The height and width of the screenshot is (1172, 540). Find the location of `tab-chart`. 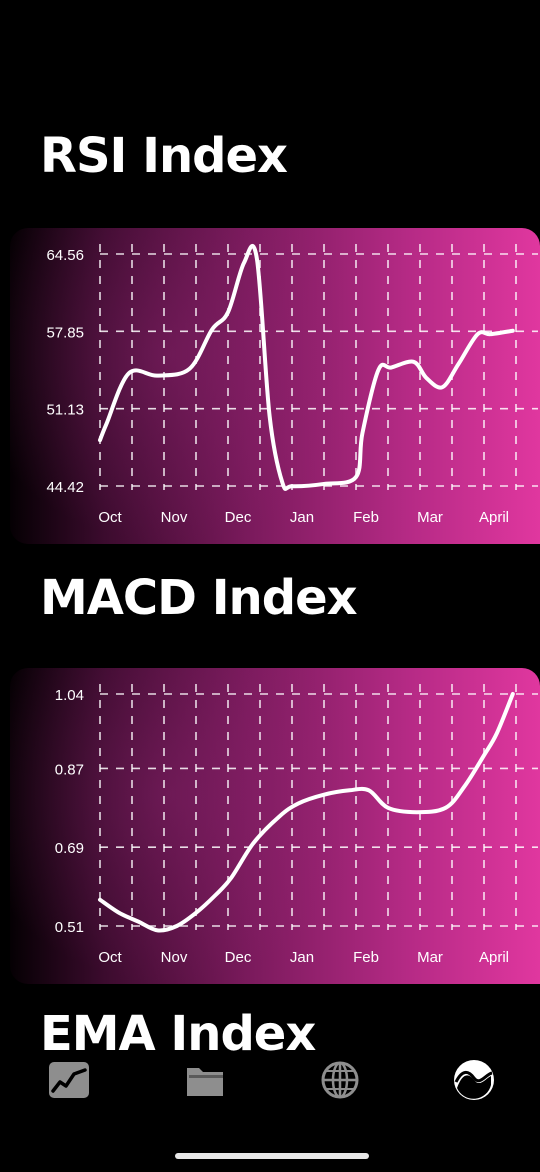

tab-chart is located at coordinates (69, 1080).